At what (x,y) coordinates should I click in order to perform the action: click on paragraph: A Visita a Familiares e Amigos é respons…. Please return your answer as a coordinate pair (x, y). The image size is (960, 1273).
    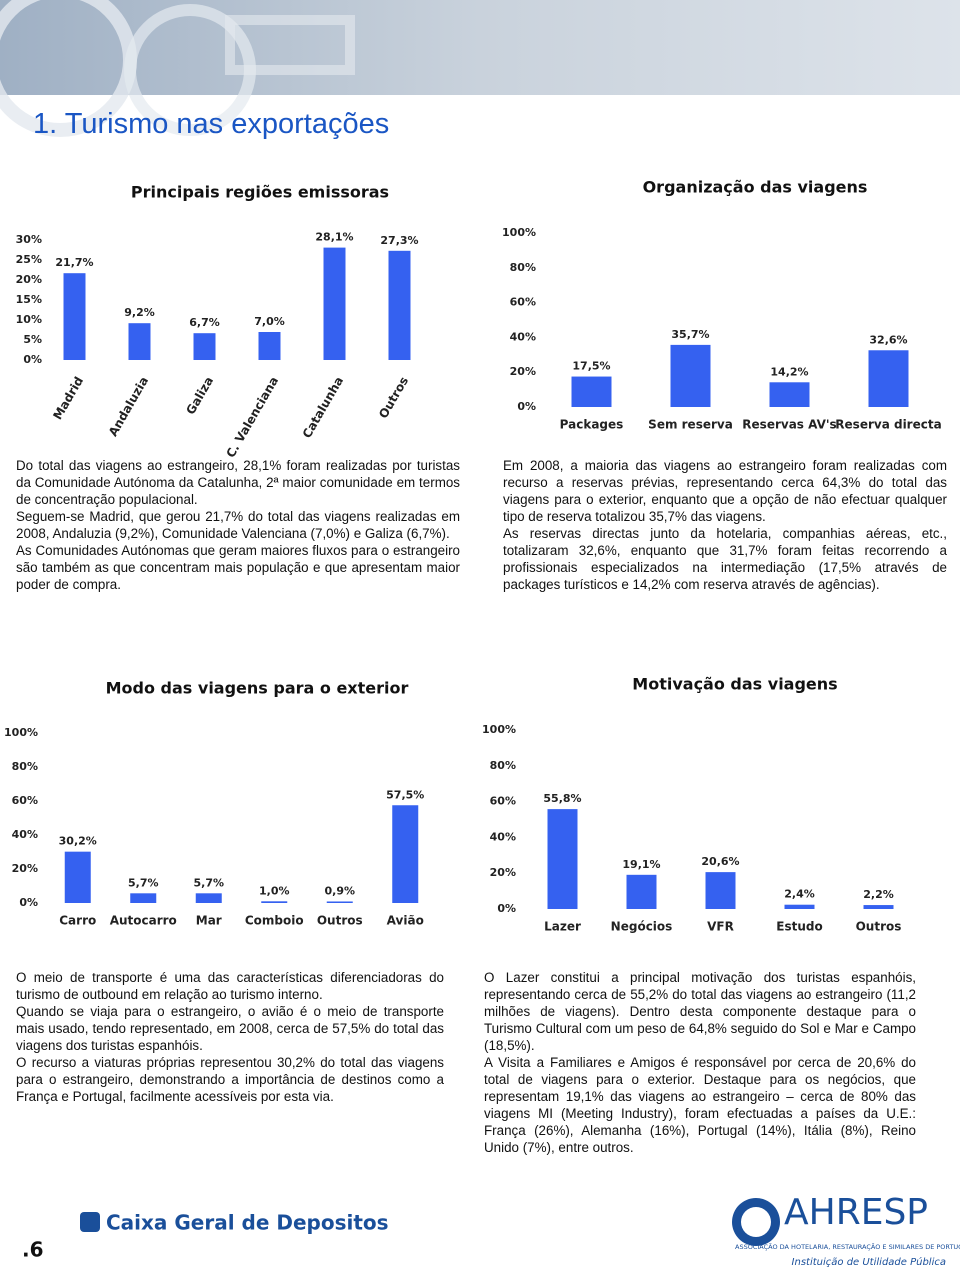
    Looking at the image, I should click on (700, 1105).